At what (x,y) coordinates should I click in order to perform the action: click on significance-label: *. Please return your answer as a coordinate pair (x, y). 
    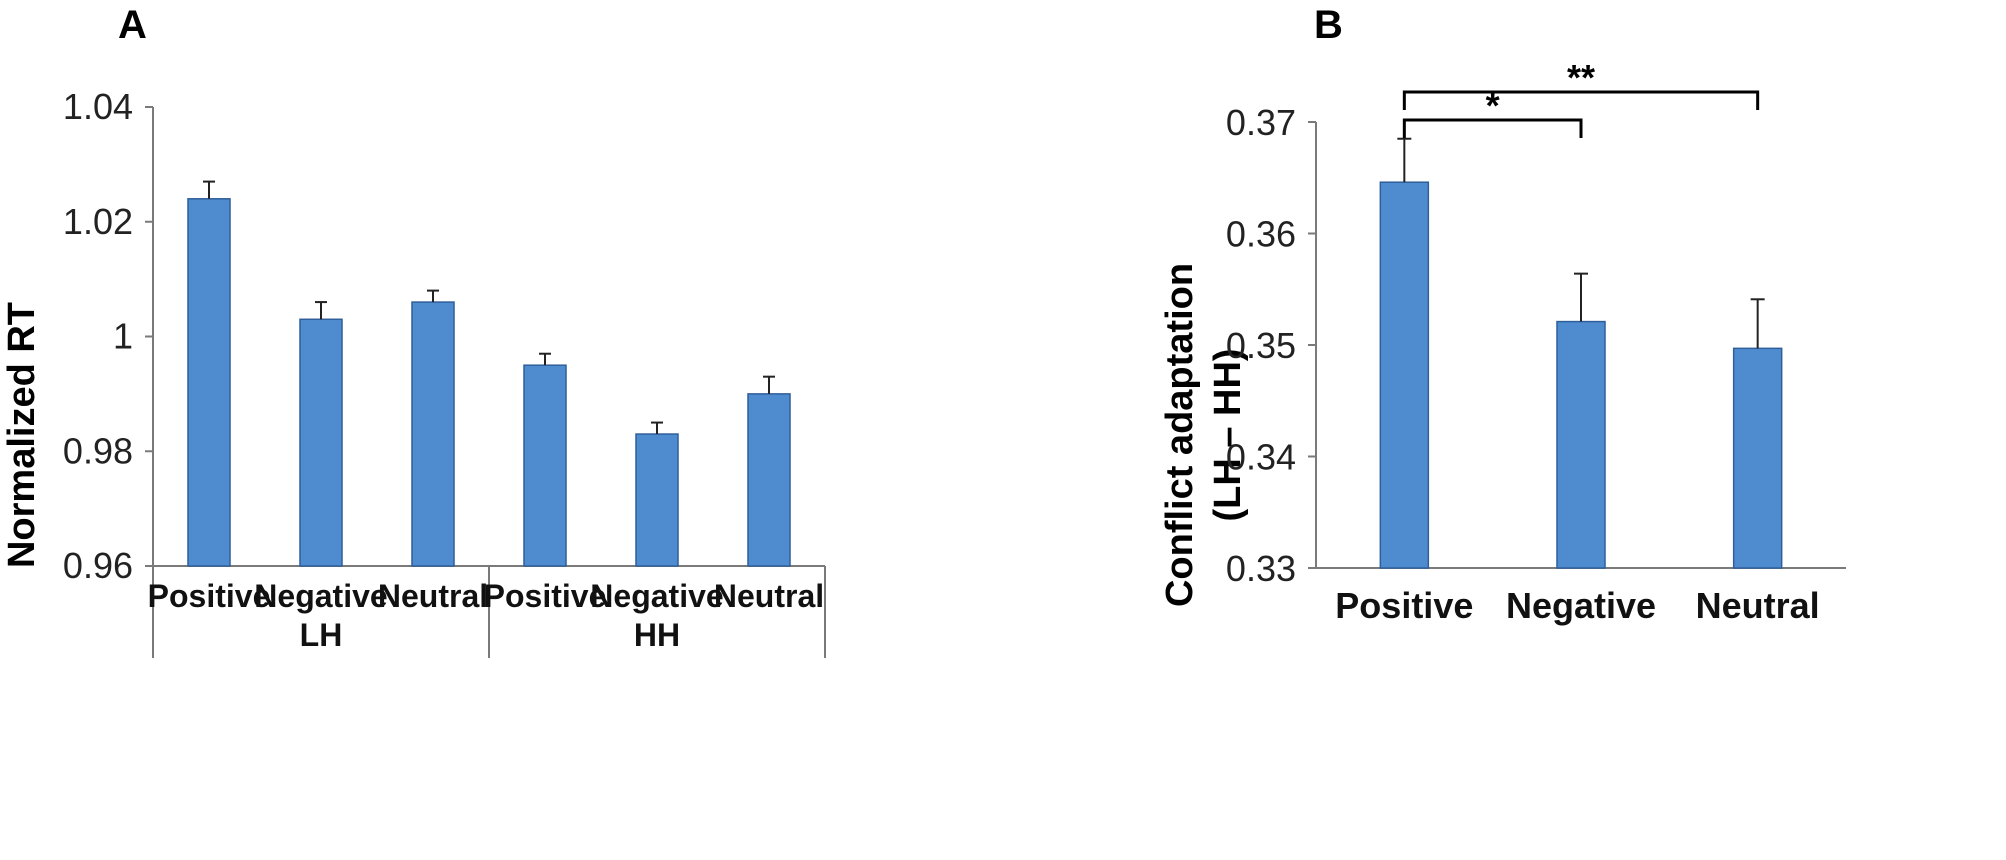
    Looking at the image, I should click on (1493, 105).